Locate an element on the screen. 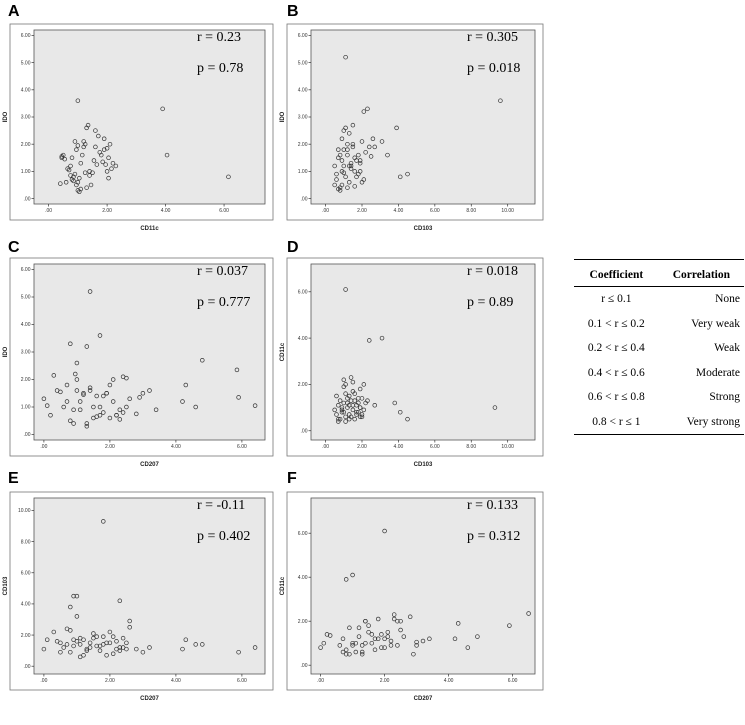  x-tick-label: 10.00 is located at coordinates (507, 211).